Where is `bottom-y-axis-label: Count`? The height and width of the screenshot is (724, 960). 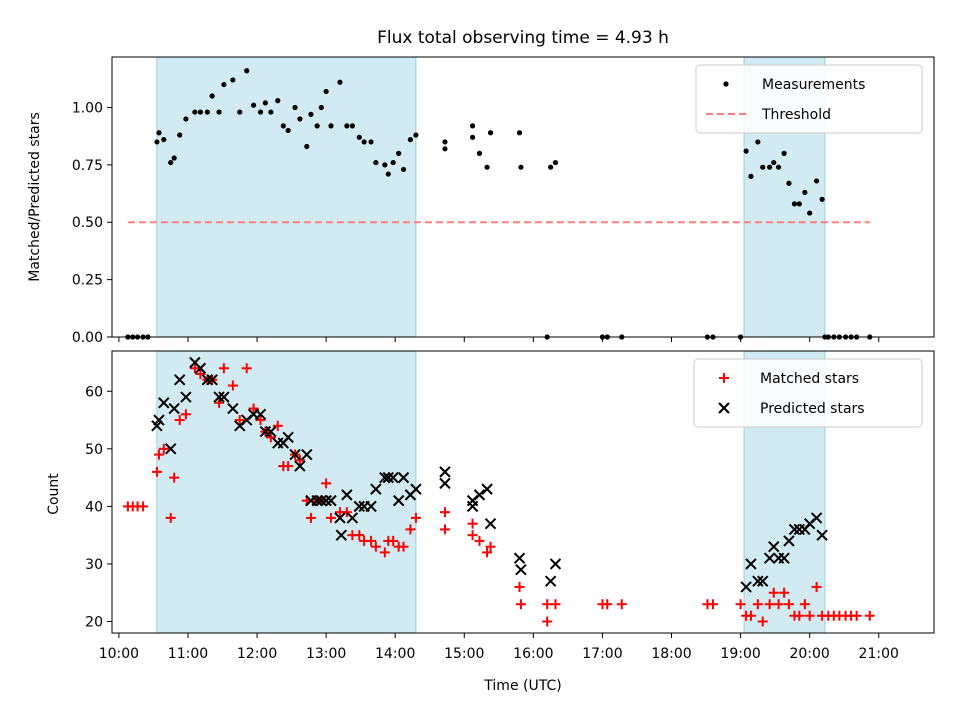
bottom-y-axis-label: Count is located at coordinates (54, 494).